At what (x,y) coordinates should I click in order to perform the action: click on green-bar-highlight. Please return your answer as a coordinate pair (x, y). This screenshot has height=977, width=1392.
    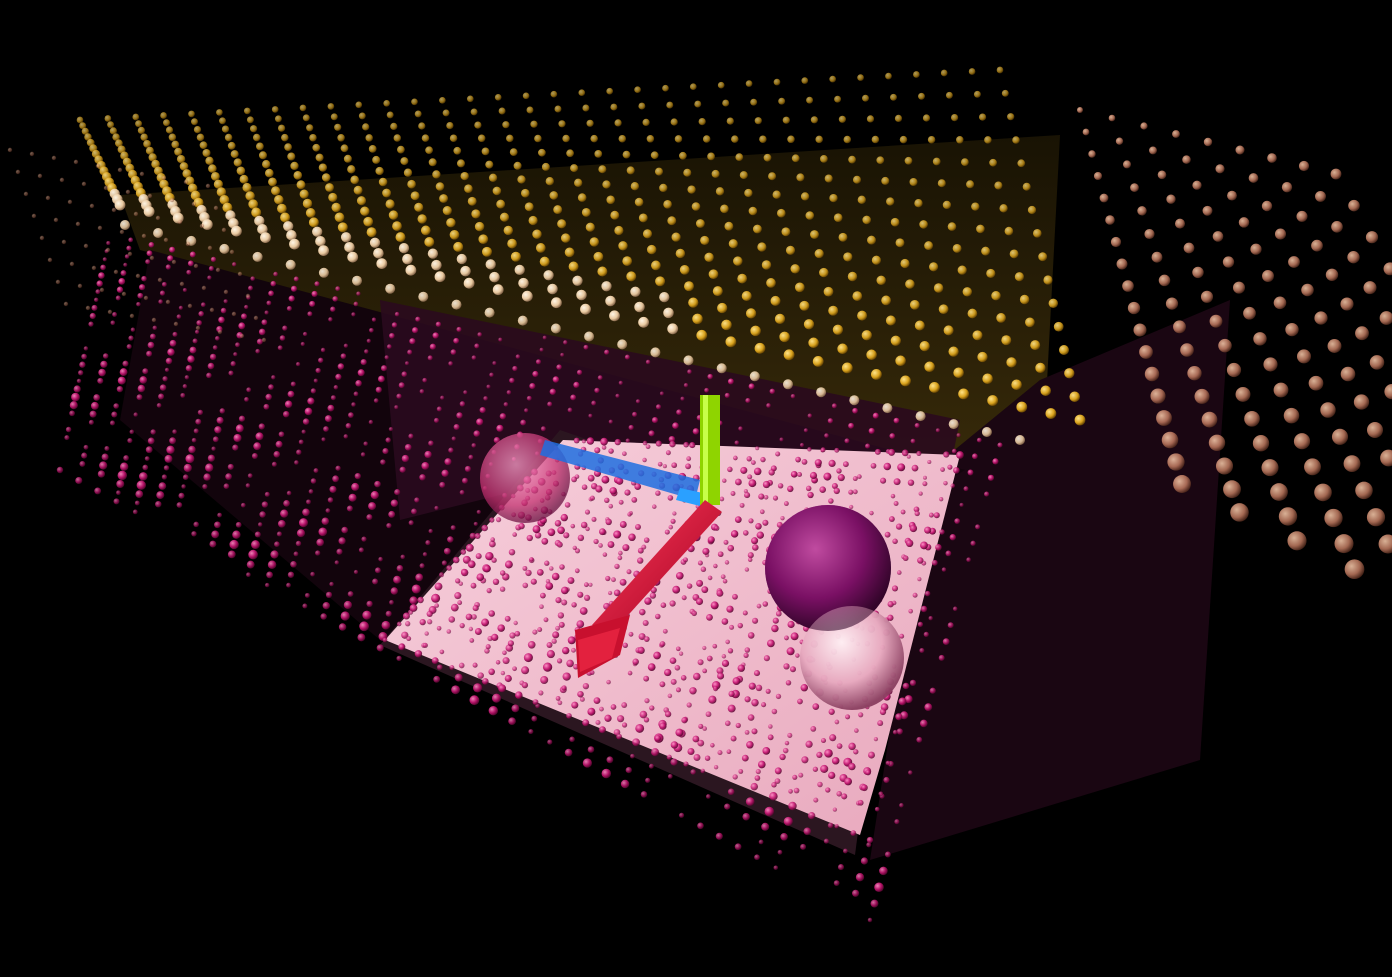
    Looking at the image, I should click on (705, 450).